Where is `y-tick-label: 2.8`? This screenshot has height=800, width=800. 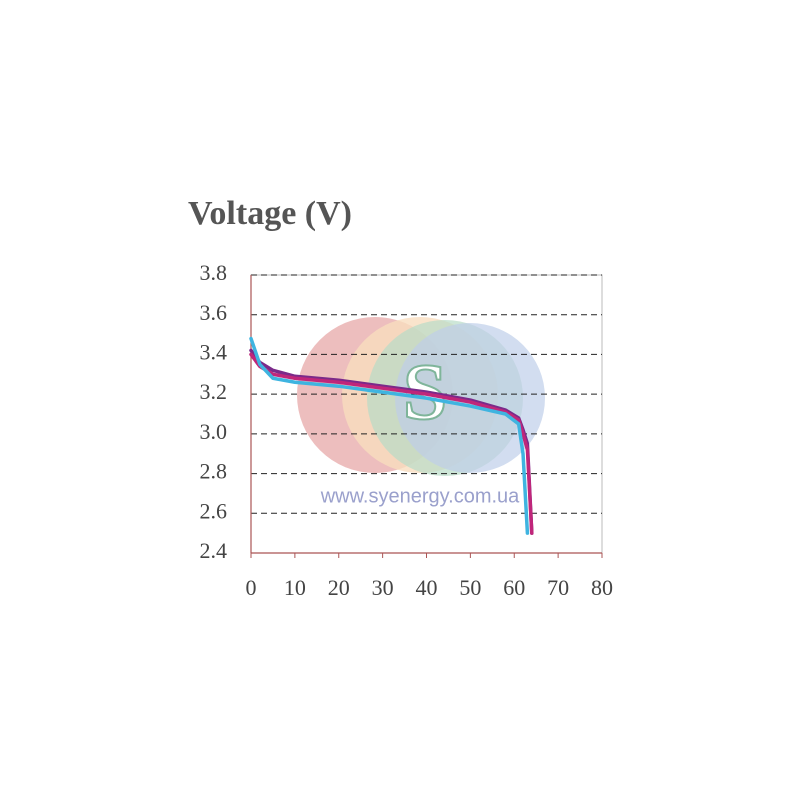 y-tick-label: 2.8 is located at coordinates (214, 471).